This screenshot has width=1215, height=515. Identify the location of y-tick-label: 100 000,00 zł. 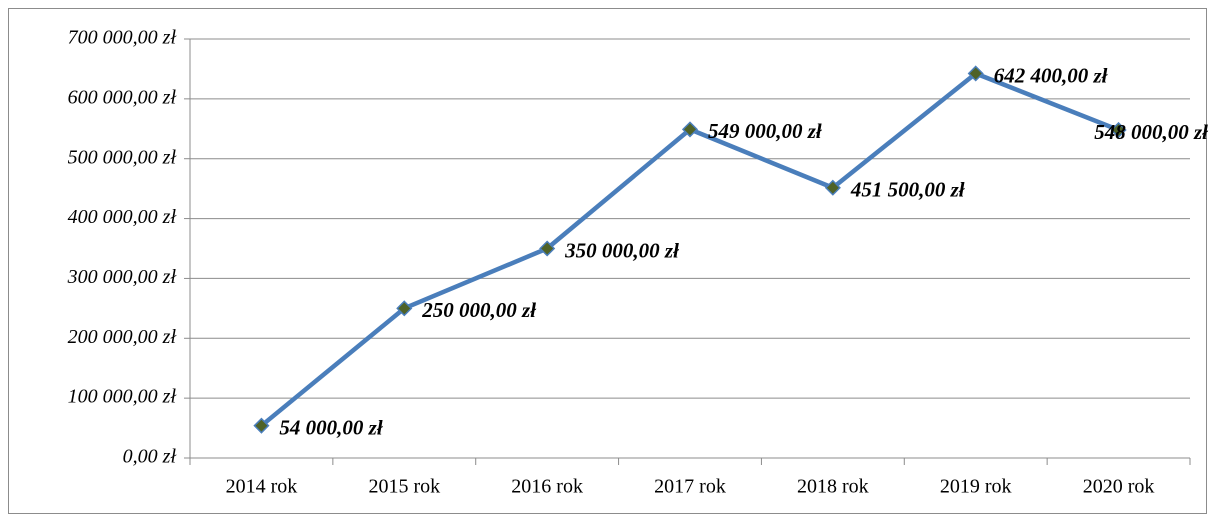
(122, 397).